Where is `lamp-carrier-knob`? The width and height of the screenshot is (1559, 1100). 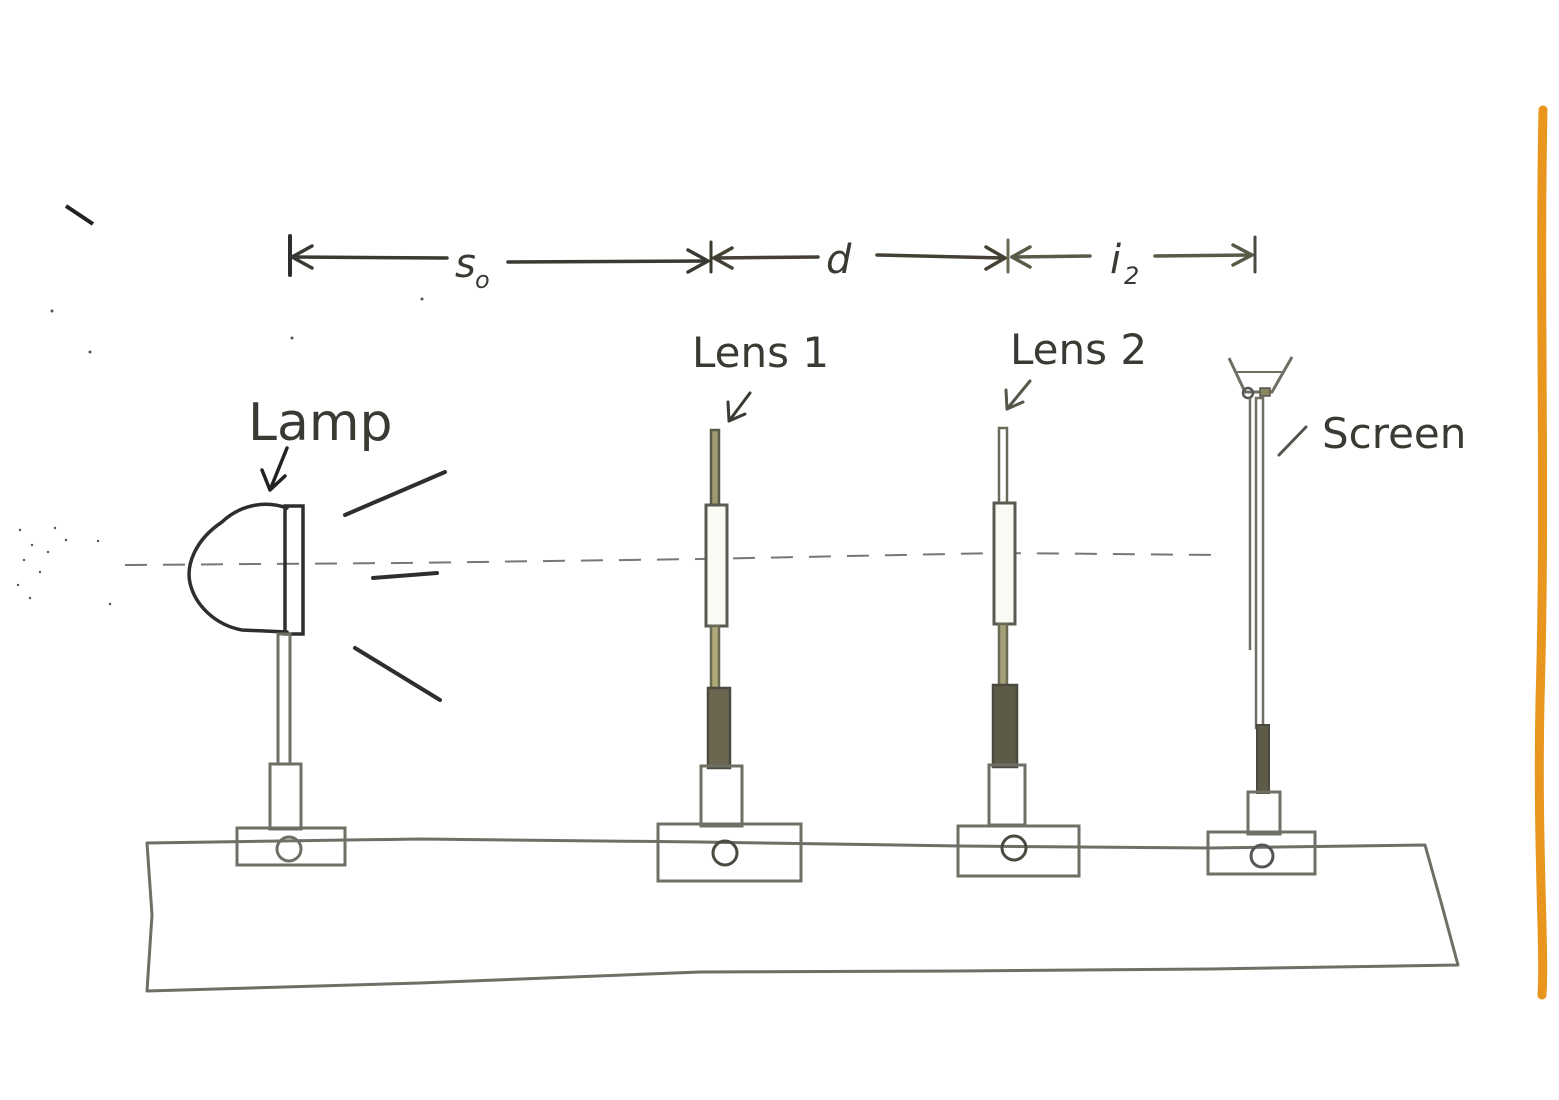 lamp-carrier-knob is located at coordinates (289, 849).